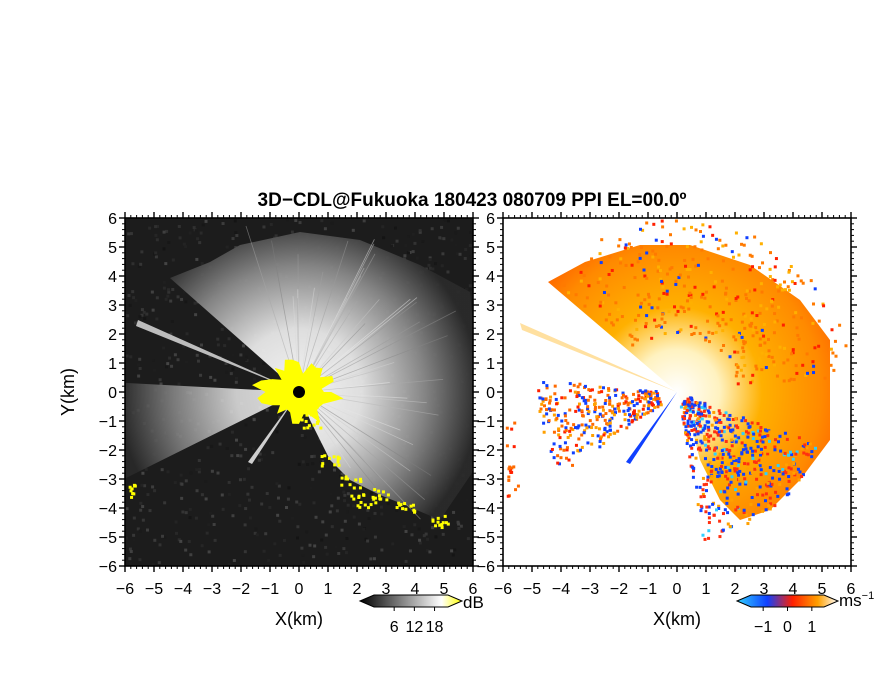  I want to click on x-tick-label: −2, so click(619, 589).